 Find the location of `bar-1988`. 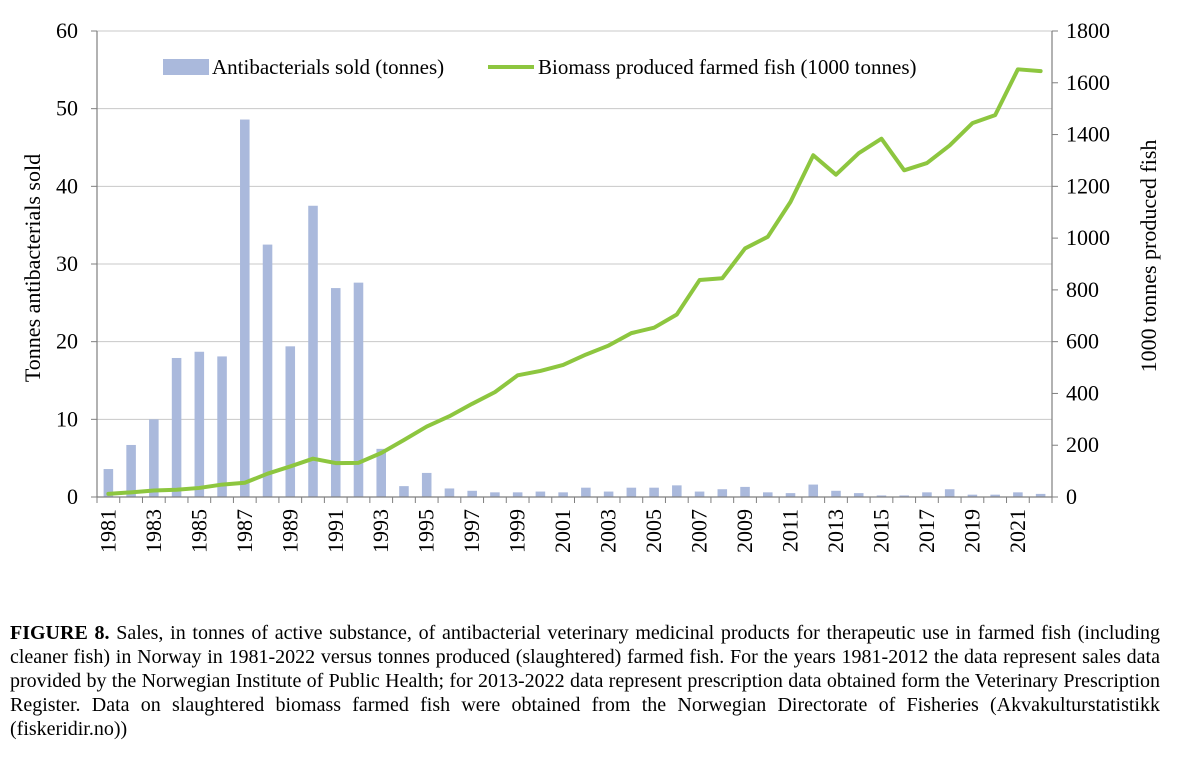

bar-1988 is located at coordinates (267, 370).